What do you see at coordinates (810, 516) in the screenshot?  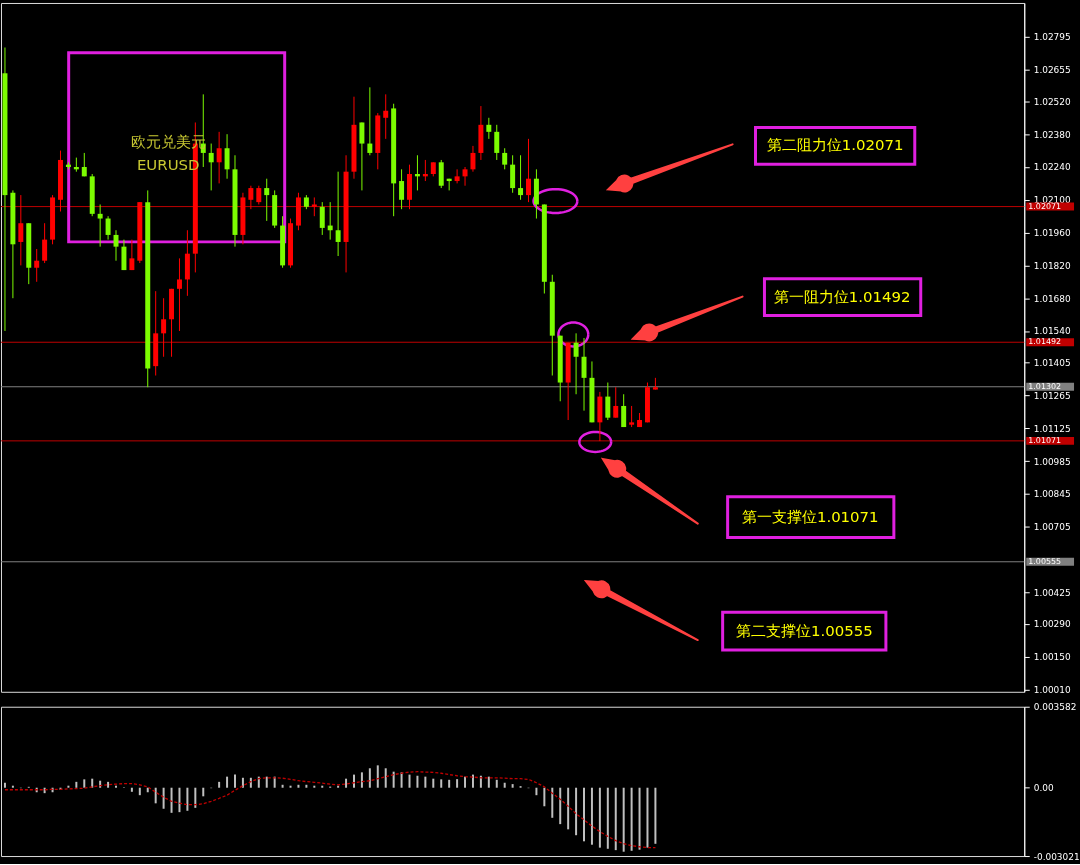 I see `annotation: 第一支撑位1.01071` at bounding box center [810, 516].